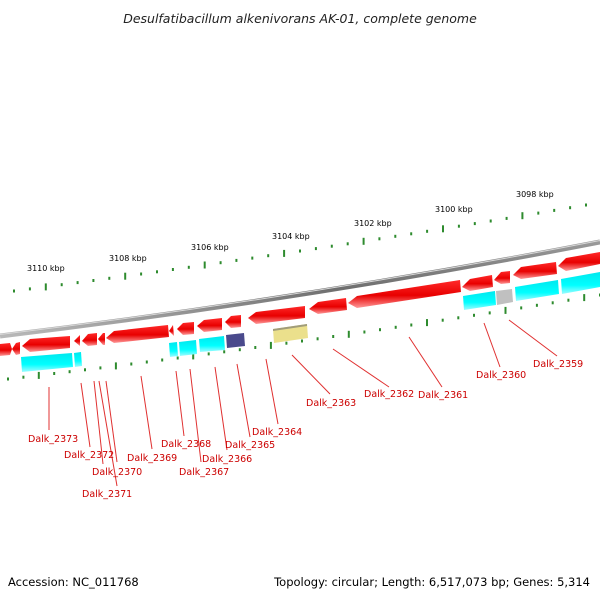  Describe the element at coordinates (227, 459) in the screenshot. I see `gene-label-dalk-2366: Dalk_2366` at that location.